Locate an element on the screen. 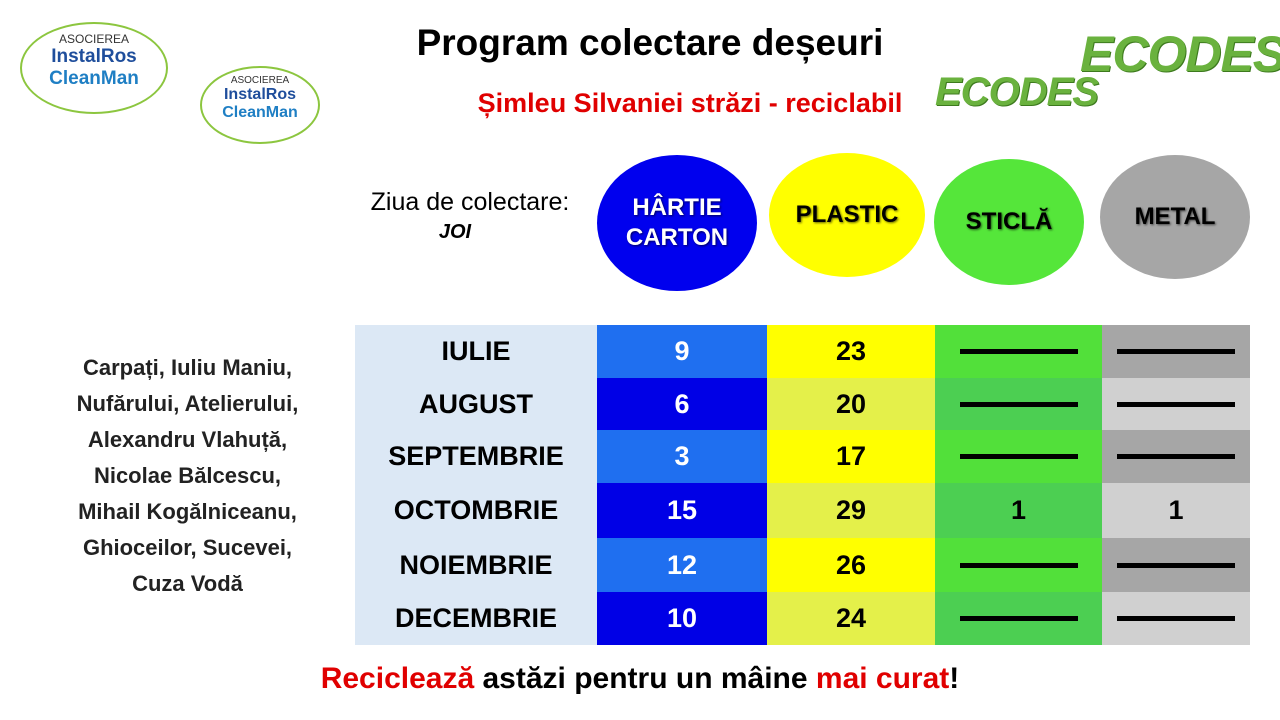 Image resolution: width=1280 pixels, height=720 pixels. date-cell: 10 is located at coordinates (682, 618).